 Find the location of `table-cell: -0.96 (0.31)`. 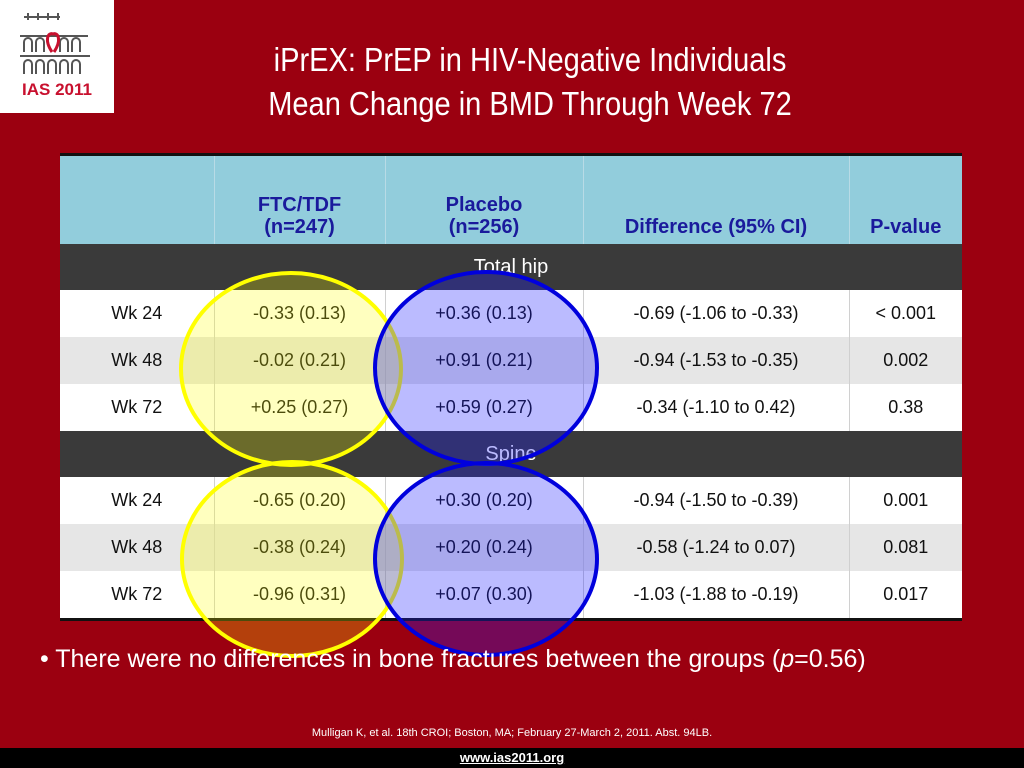

table-cell: -0.96 (0.31) is located at coordinates (299, 594).